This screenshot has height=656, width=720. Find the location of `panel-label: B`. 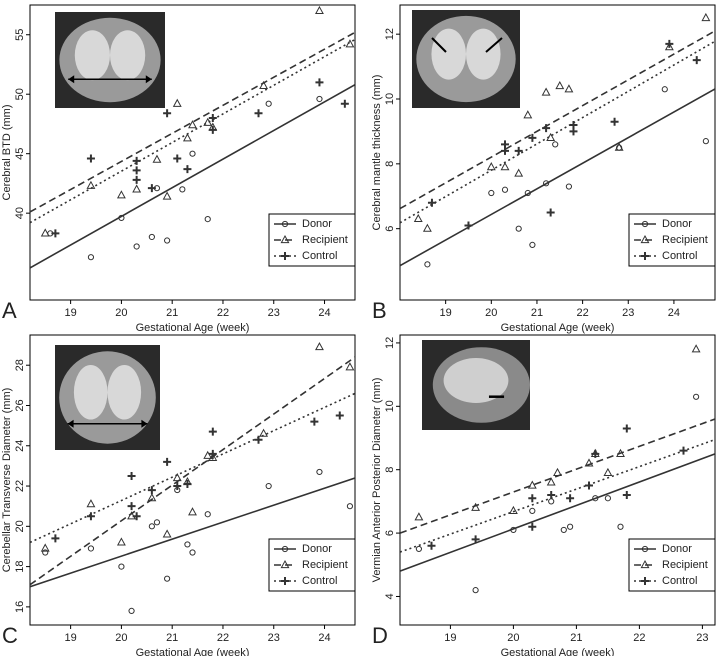

panel-label: B is located at coordinates (379, 310).